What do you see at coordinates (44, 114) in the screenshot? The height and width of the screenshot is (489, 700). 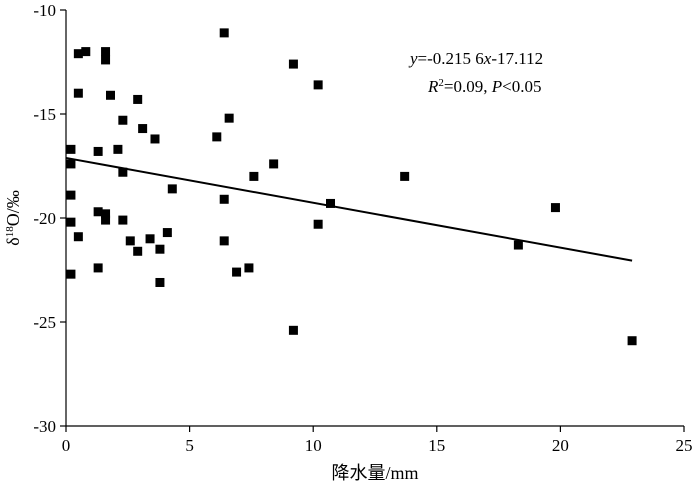 I see `y-tick-label: -15` at bounding box center [44, 114].